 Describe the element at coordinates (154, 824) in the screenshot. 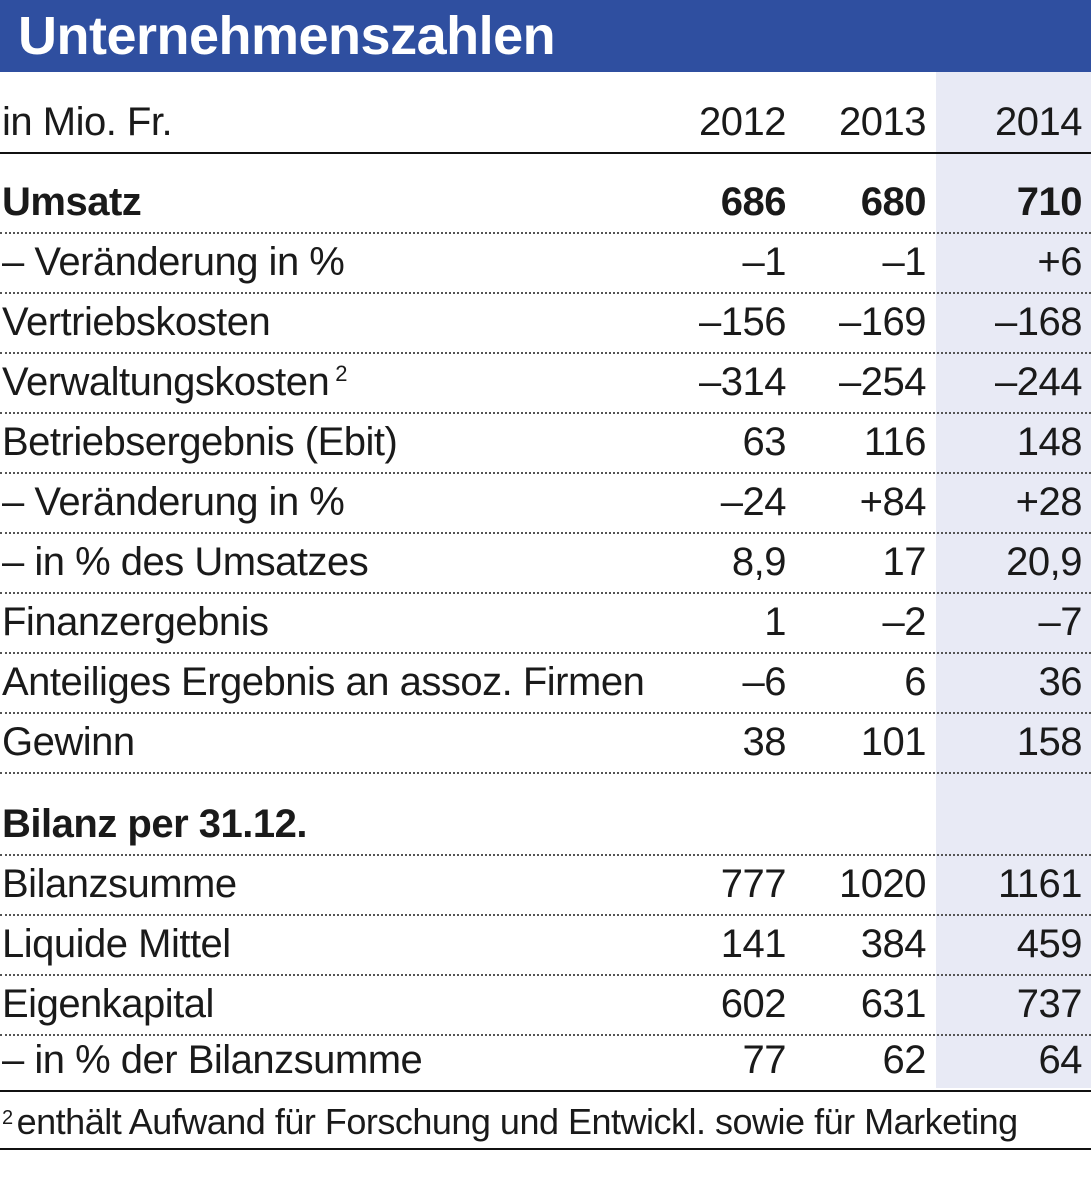

I see `section-heading: Bilanz per 31.12.` at that location.